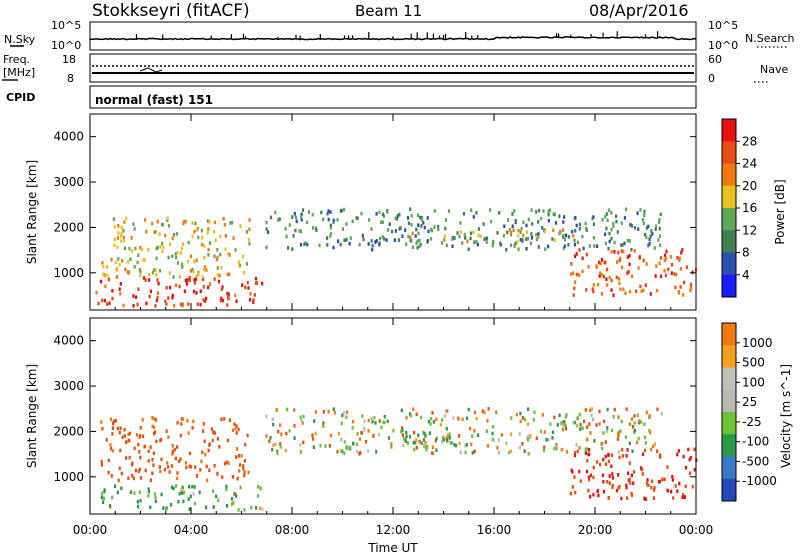 This screenshot has width=800, height=554. I want to click on colorbar-tick-label: 28, so click(749, 141).